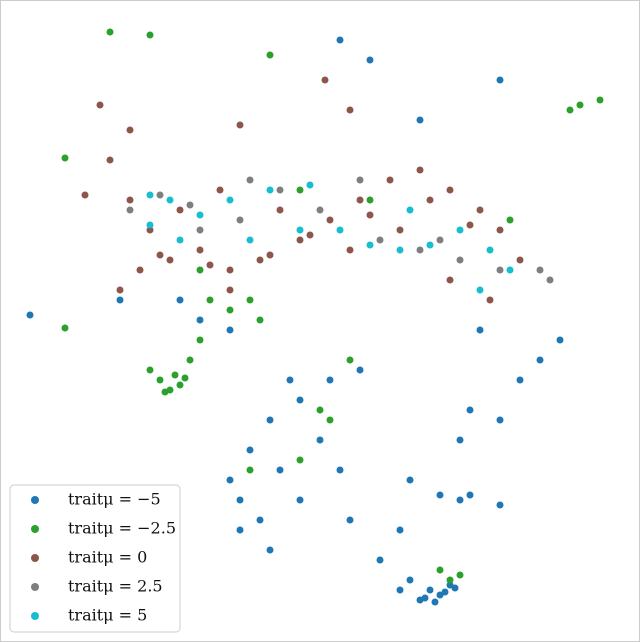  What do you see at coordinates (122, 528) in the screenshot?
I see `legend-label: traitμ = −2.5` at bounding box center [122, 528].